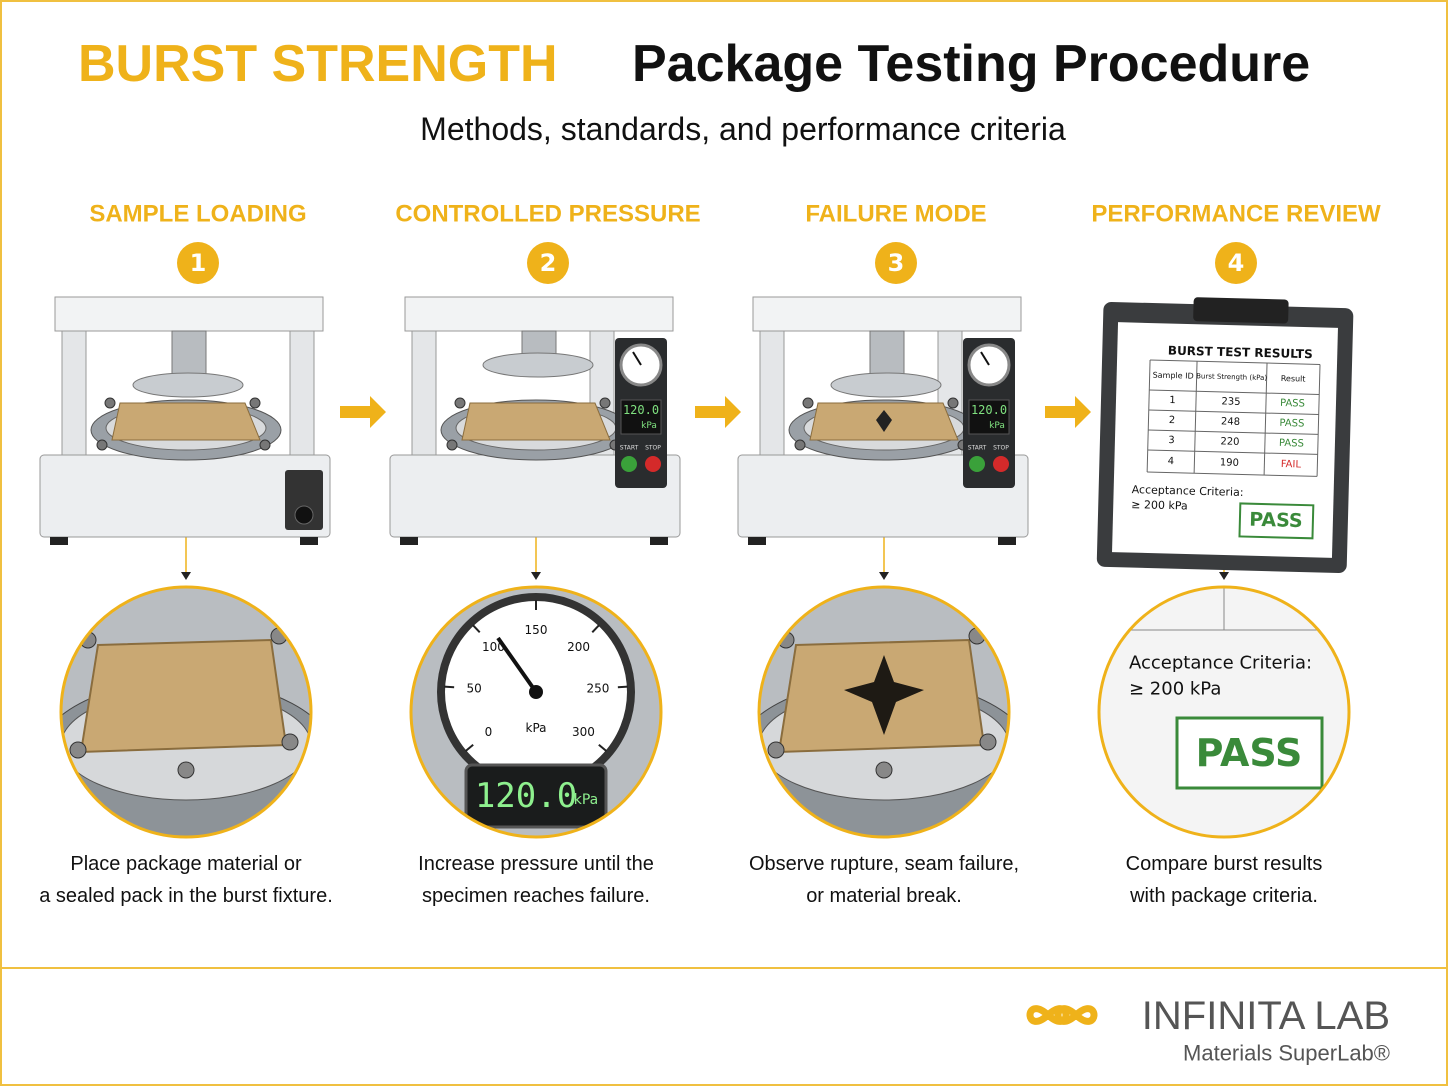  I want to click on table-cell: FAIL, so click(1291, 465).